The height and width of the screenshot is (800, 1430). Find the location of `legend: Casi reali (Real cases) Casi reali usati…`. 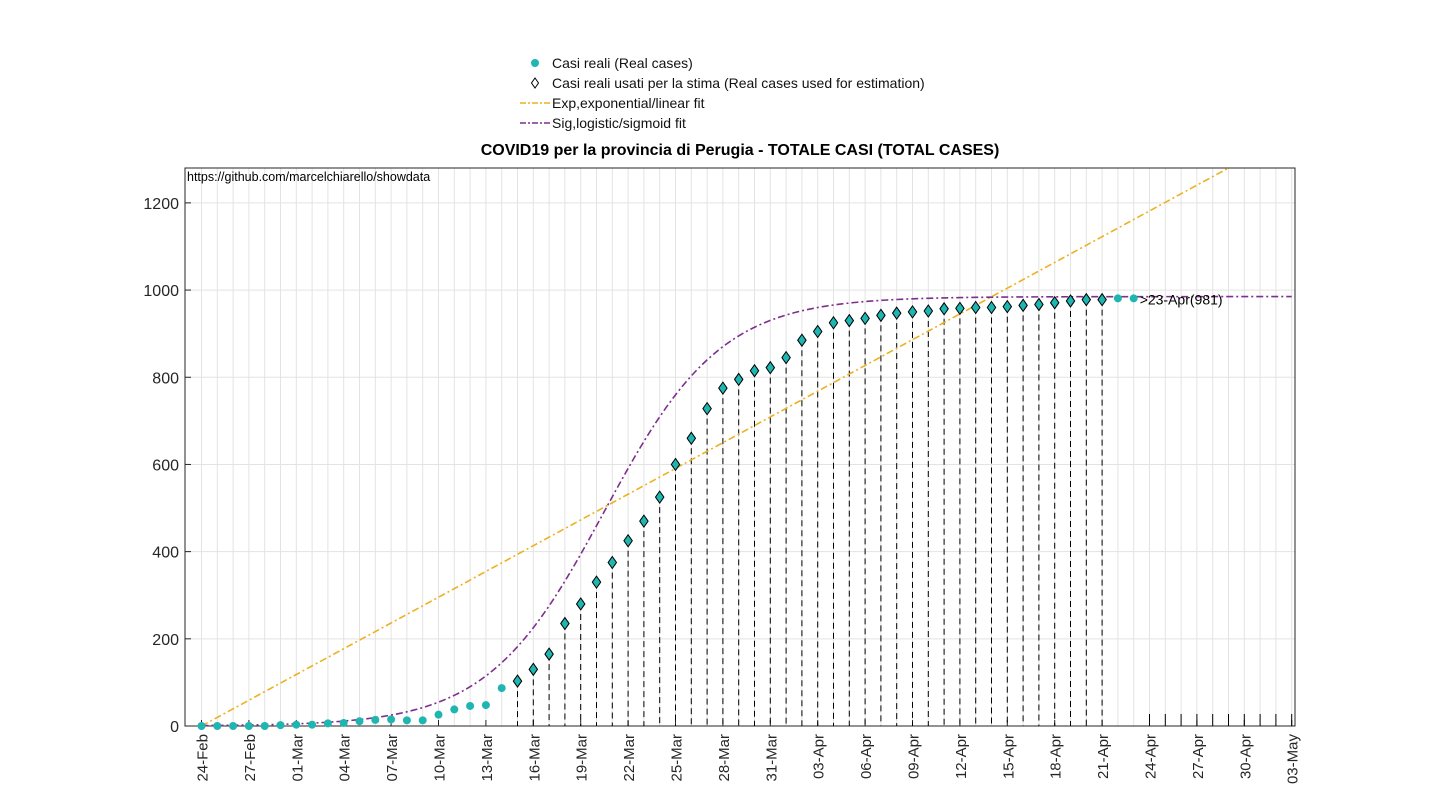

legend: Casi reali (Real cases) Casi reali usati… is located at coordinates (721, 93).